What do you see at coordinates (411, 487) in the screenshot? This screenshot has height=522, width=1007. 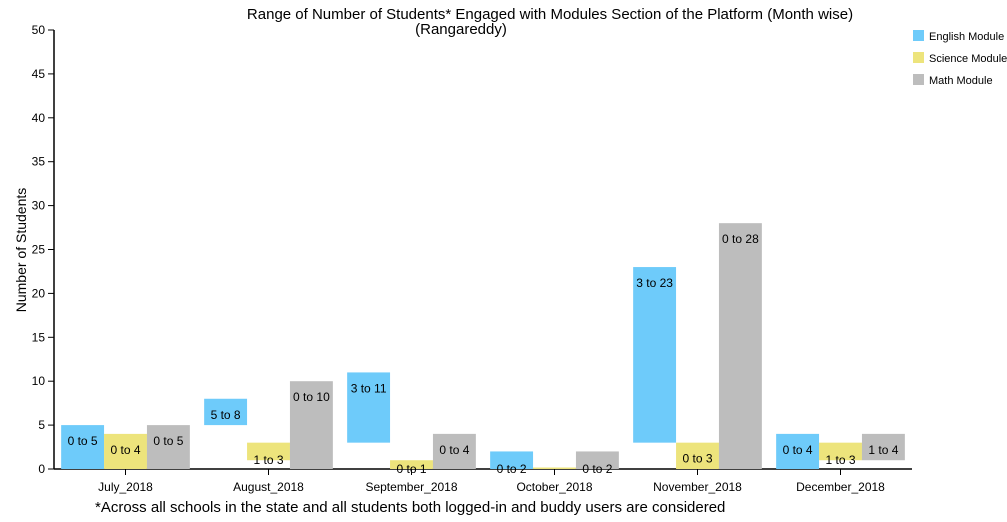 I see `x-tick-label: September_2018` at bounding box center [411, 487].